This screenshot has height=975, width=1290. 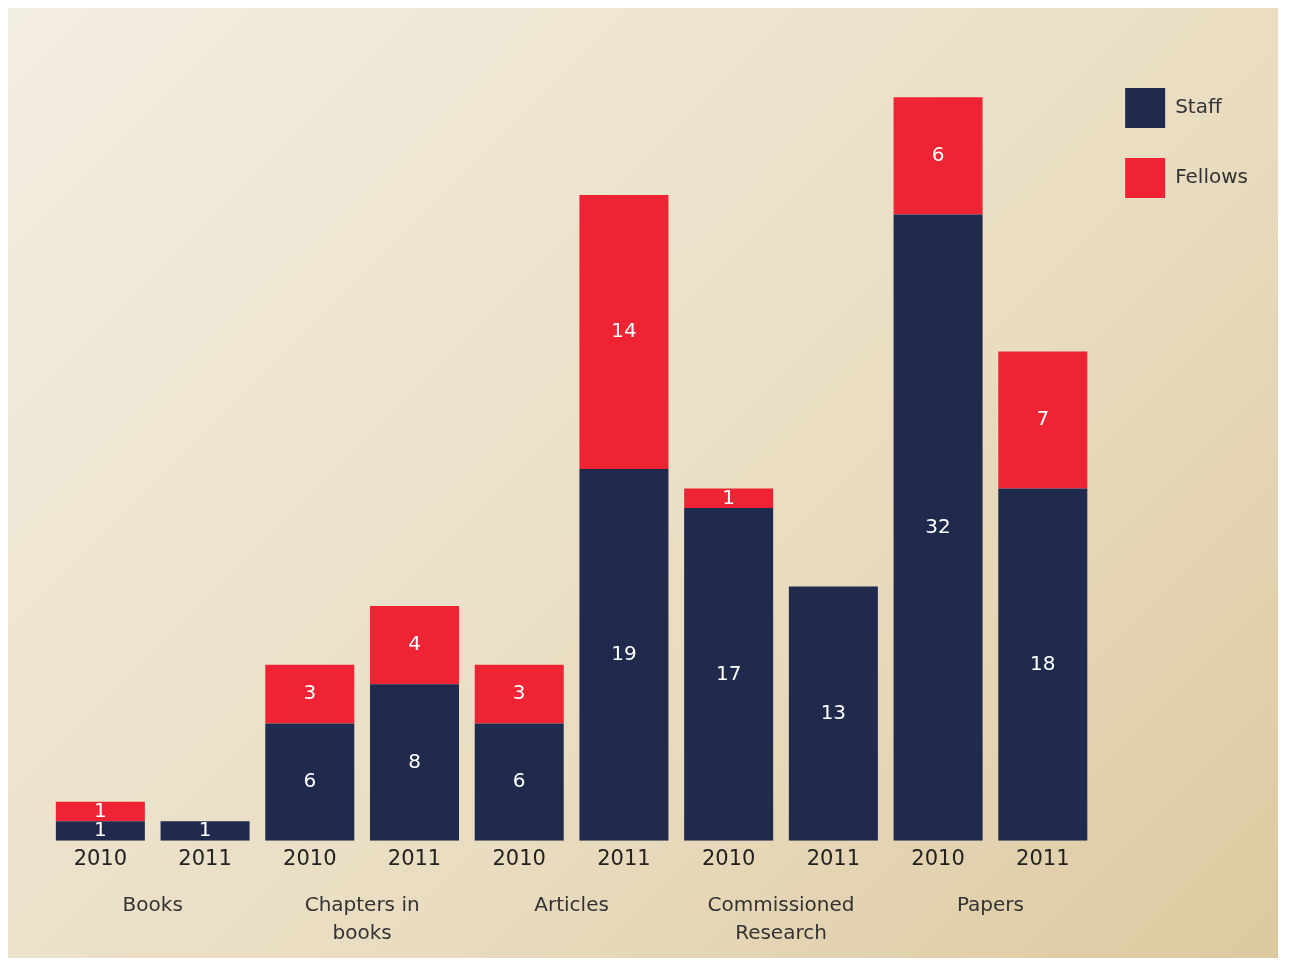 I want to click on text: Chapters in books, so click(x=362, y=918).